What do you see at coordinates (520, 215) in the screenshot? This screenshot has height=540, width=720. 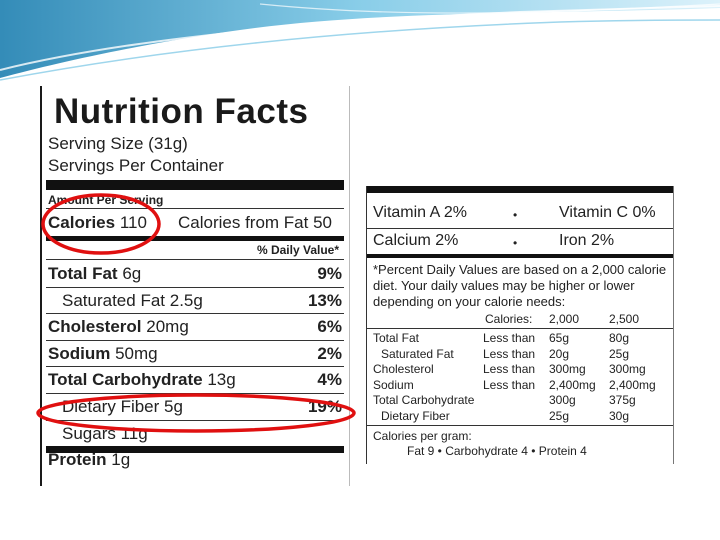 I see `vitamin-row: Vitamin A 2% • Vitamin C 0%` at bounding box center [520, 215].